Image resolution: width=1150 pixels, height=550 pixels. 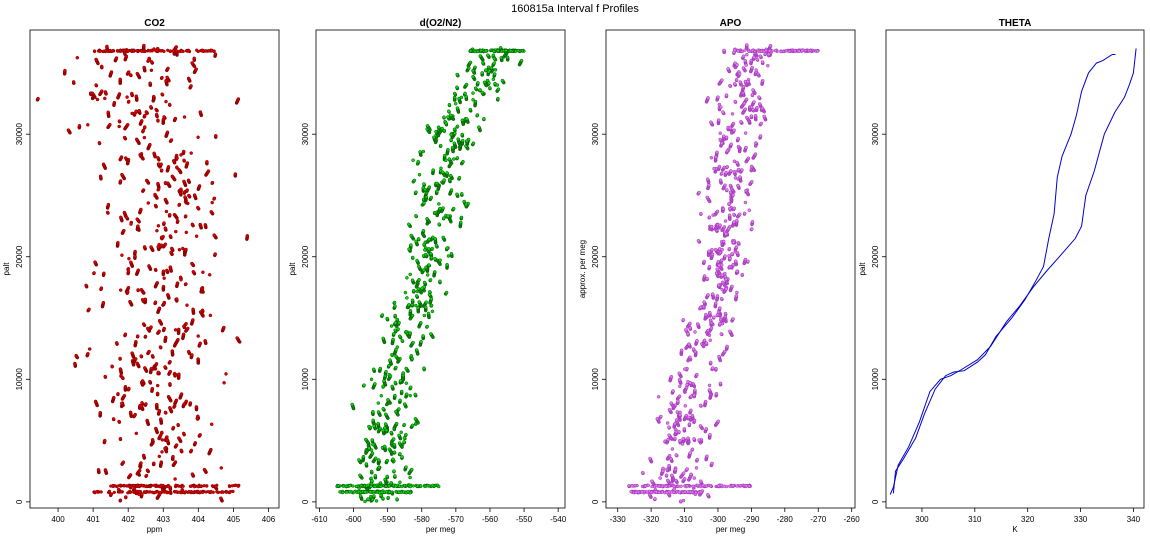 I want to click on panel-title-o2n2: d(O2/N2), so click(x=441, y=23).